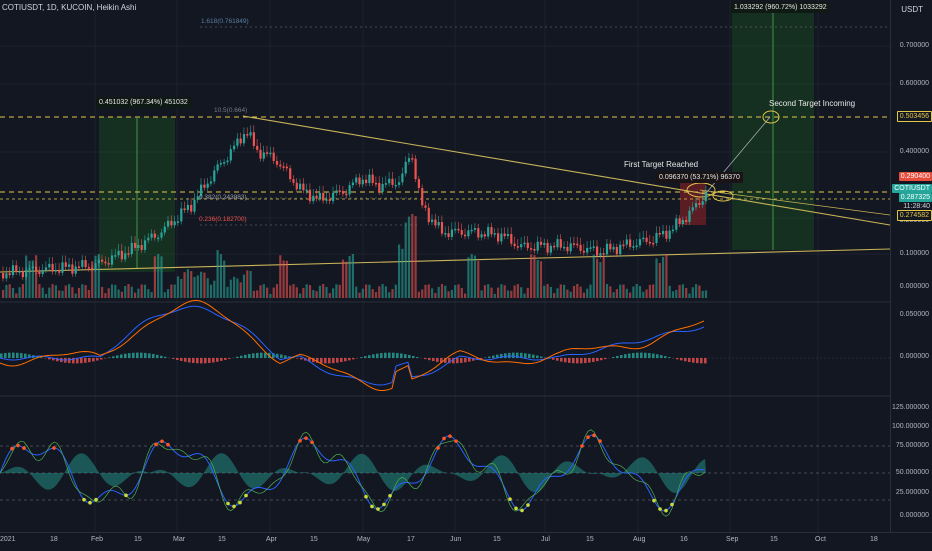 Image resolution: width=932 pixels, height=551 pixels. I want to click on time-tick: 17, so click(411, 539).